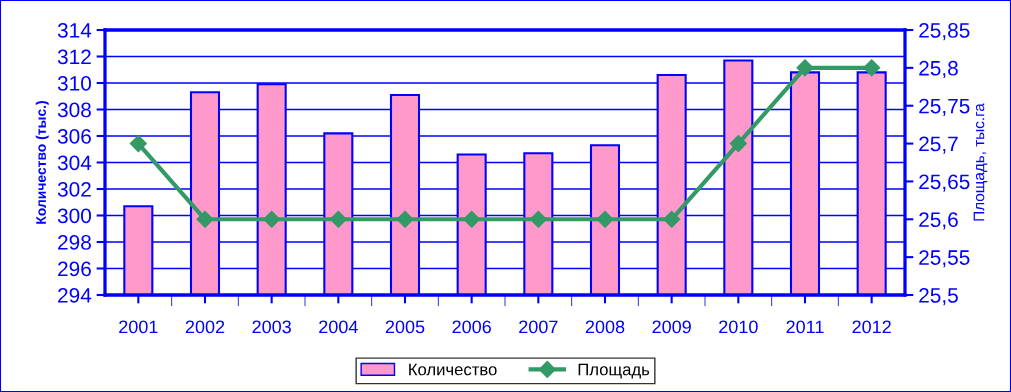 This screenshot has height=392, width=1011. Describe the element at coordinates (138, 327) in the screenshot. I see `x-tick-label: 2001` at that location.